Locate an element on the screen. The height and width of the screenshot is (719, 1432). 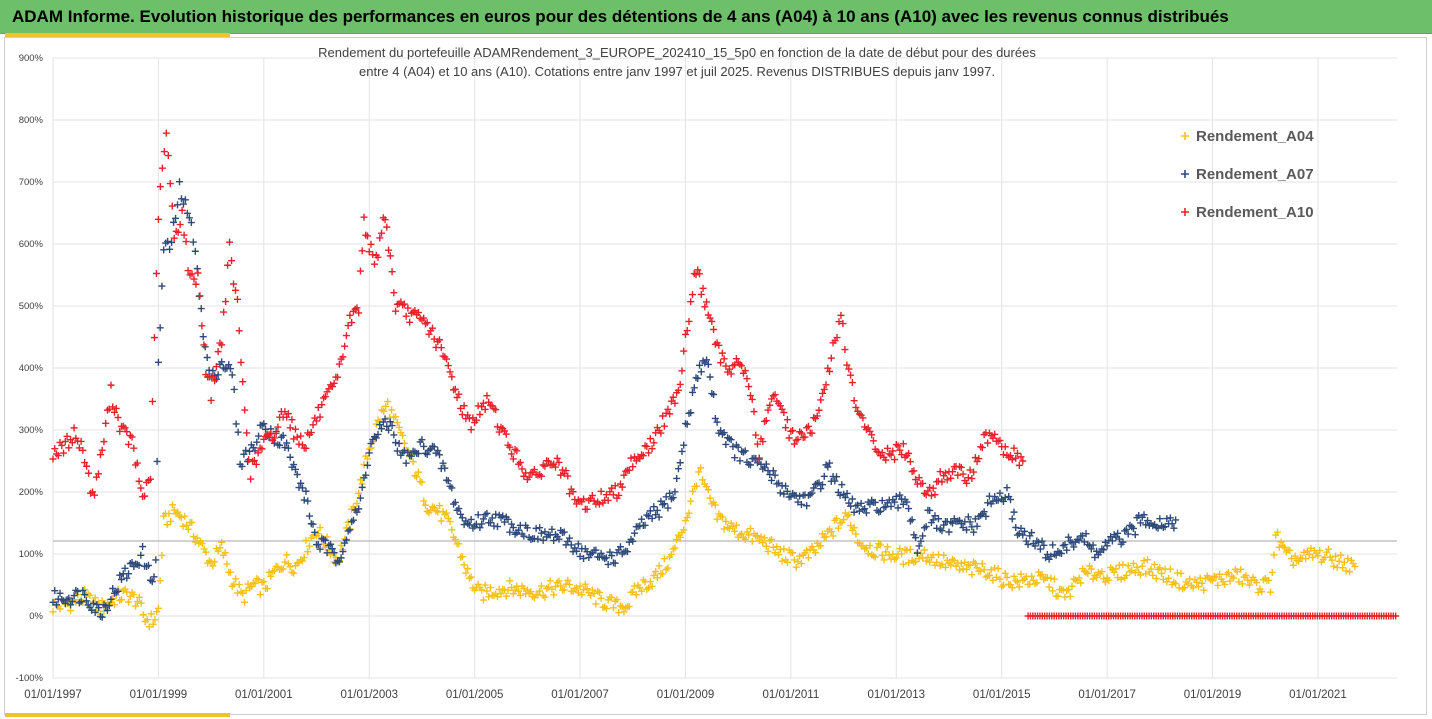
accent-bar-top is located at coordinates (117, 35).